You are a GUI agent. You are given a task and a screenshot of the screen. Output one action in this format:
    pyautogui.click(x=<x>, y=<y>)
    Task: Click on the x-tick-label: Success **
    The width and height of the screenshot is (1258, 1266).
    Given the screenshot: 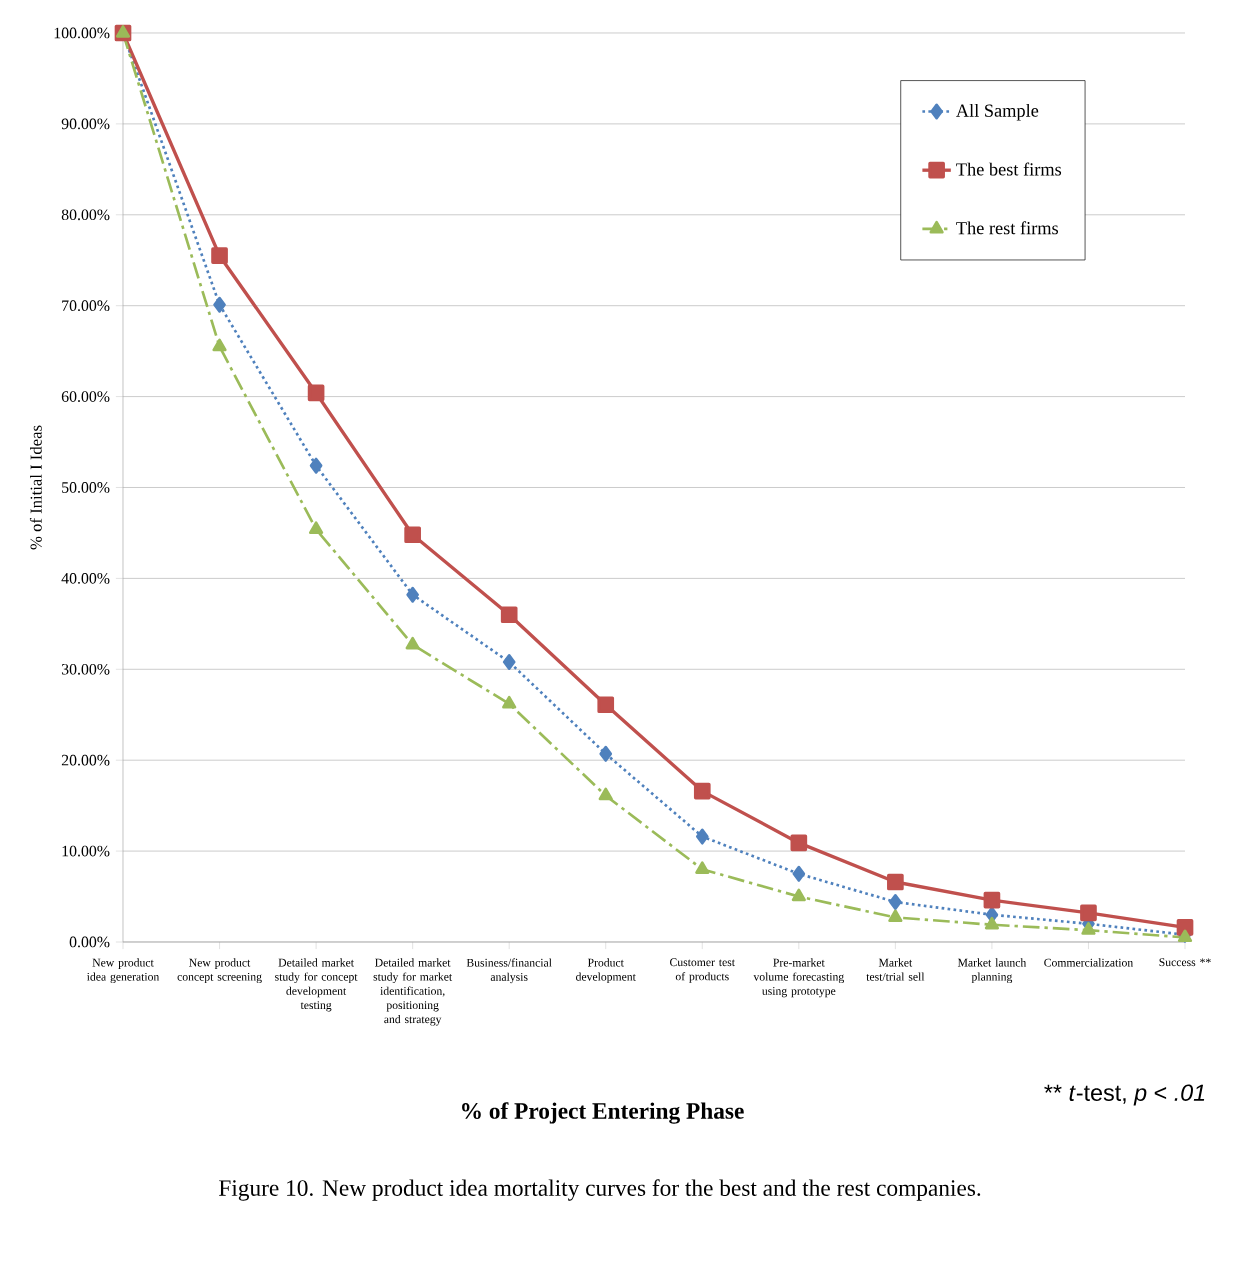 What is the action you would take?
    pyautogui.click(x=1185, y=962)
    